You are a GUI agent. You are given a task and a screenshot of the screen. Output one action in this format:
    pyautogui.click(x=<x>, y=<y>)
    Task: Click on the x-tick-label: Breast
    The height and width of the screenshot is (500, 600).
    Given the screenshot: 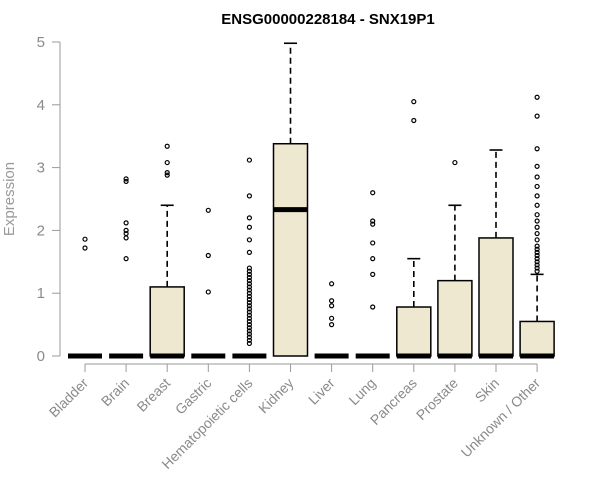 What is the action you would take?
    pyautogui.click(x=153, y=395)
    